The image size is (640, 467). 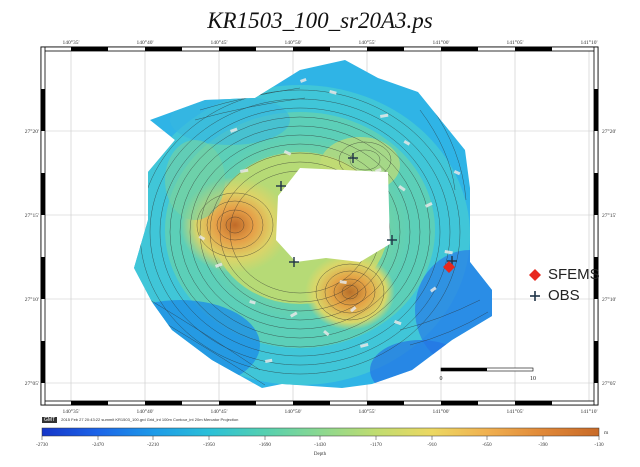 I want to click on lat-tick-right: 27°10', so click(x=609, y=299).